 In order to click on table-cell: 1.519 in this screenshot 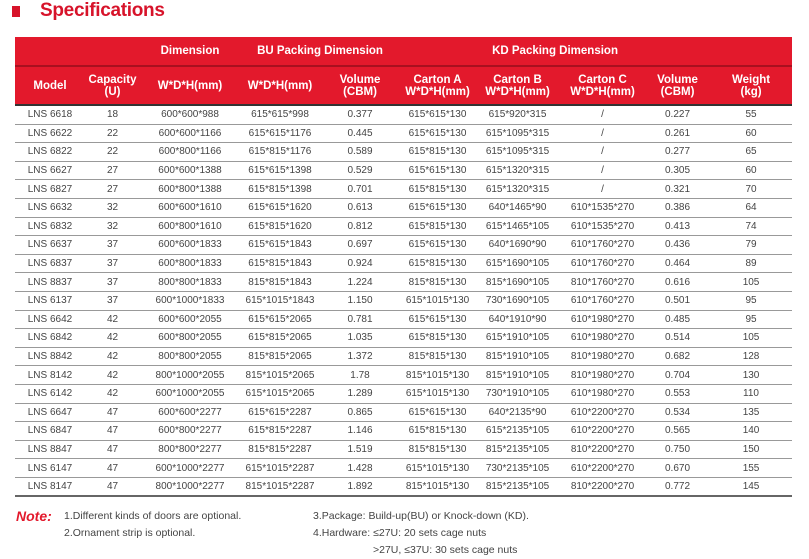, I will do `click(360, 450)`.